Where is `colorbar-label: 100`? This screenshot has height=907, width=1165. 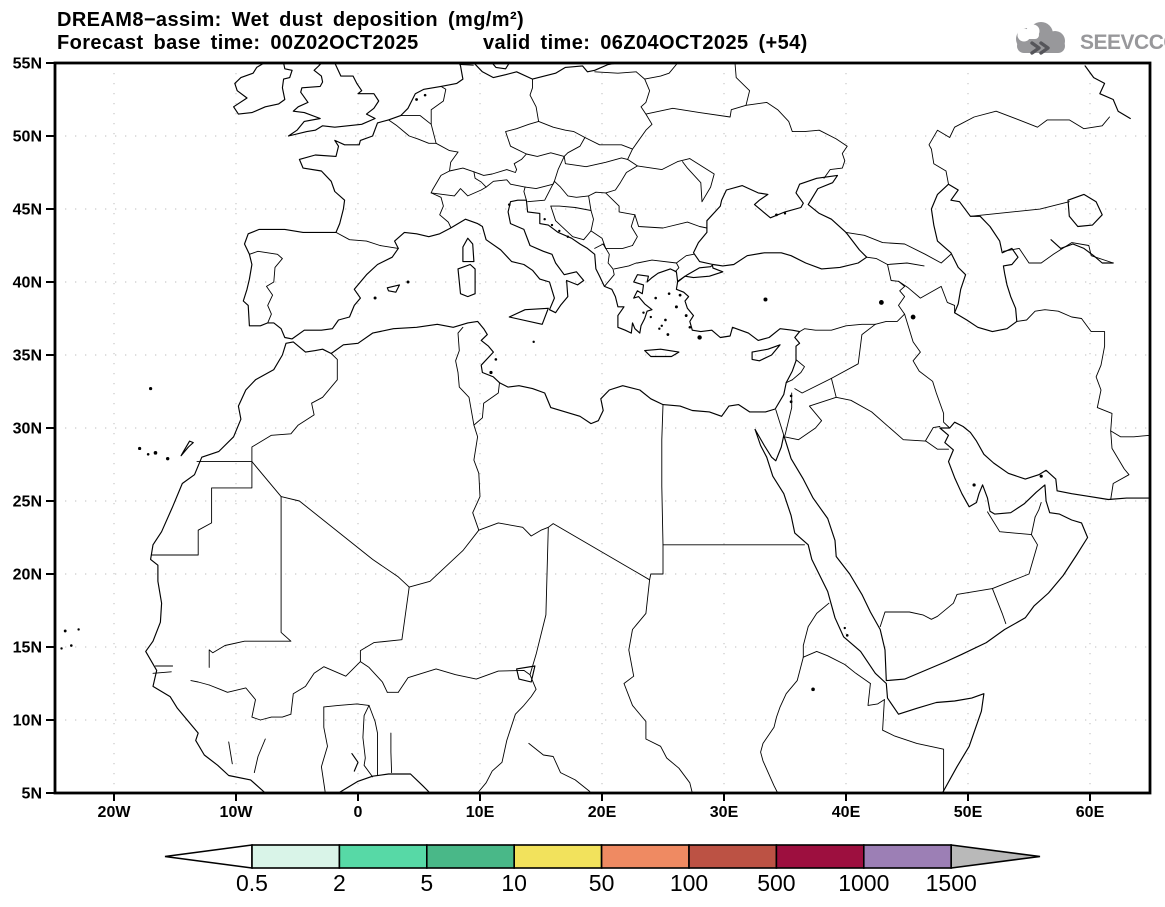 colorbar-label: 100 is located at coordinates (689, 883).